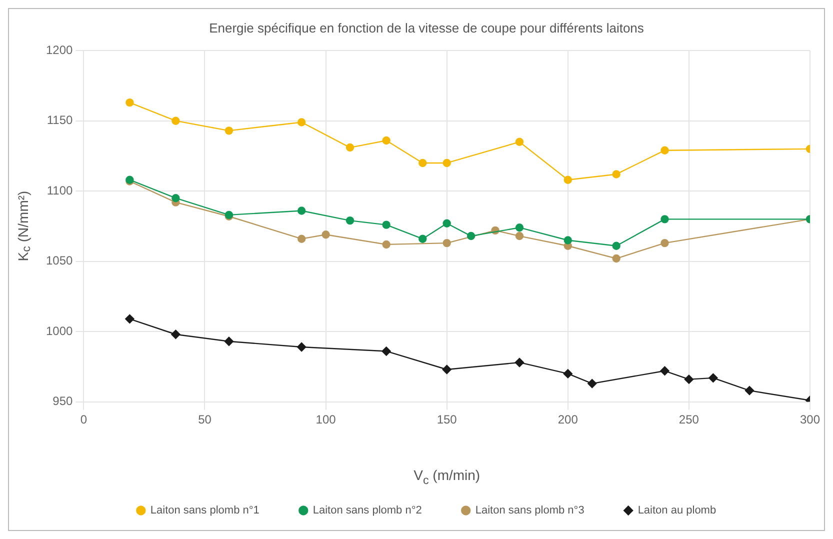 The width and height of the screenshot is (833, 539). Describe the element at coordinates (60, 49) in the screenshot. I see `y-tick-label: 1200` at that location.